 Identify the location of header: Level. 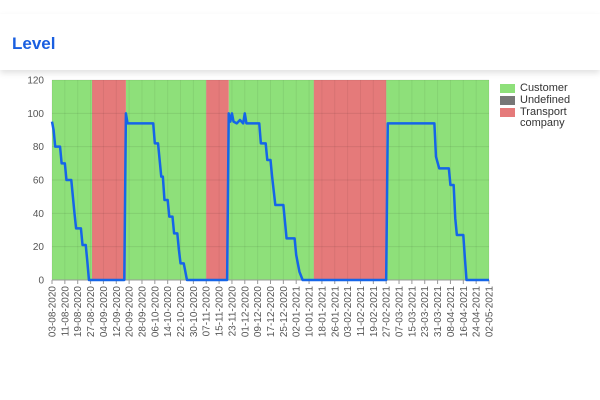
(300, 42).